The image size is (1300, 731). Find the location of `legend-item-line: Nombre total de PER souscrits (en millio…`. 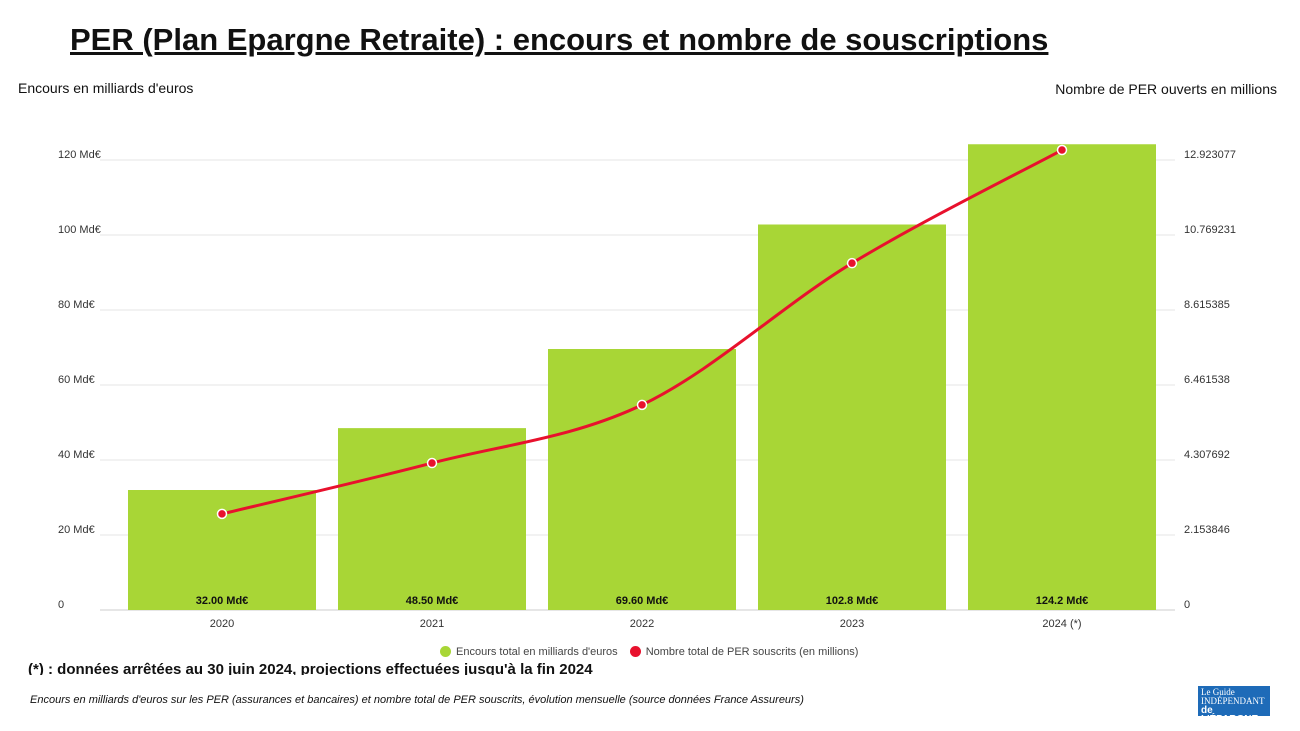

legend-item-line: Nombre total de PER souscrits (en millio… is located at coordinates (744, 652).